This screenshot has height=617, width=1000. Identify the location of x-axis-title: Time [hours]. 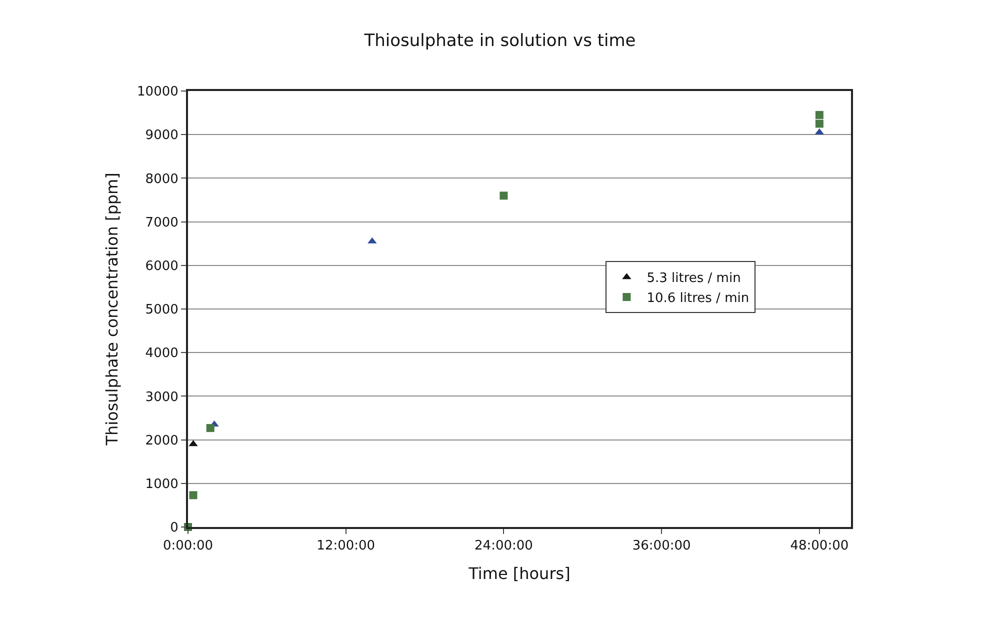
(519, 573).